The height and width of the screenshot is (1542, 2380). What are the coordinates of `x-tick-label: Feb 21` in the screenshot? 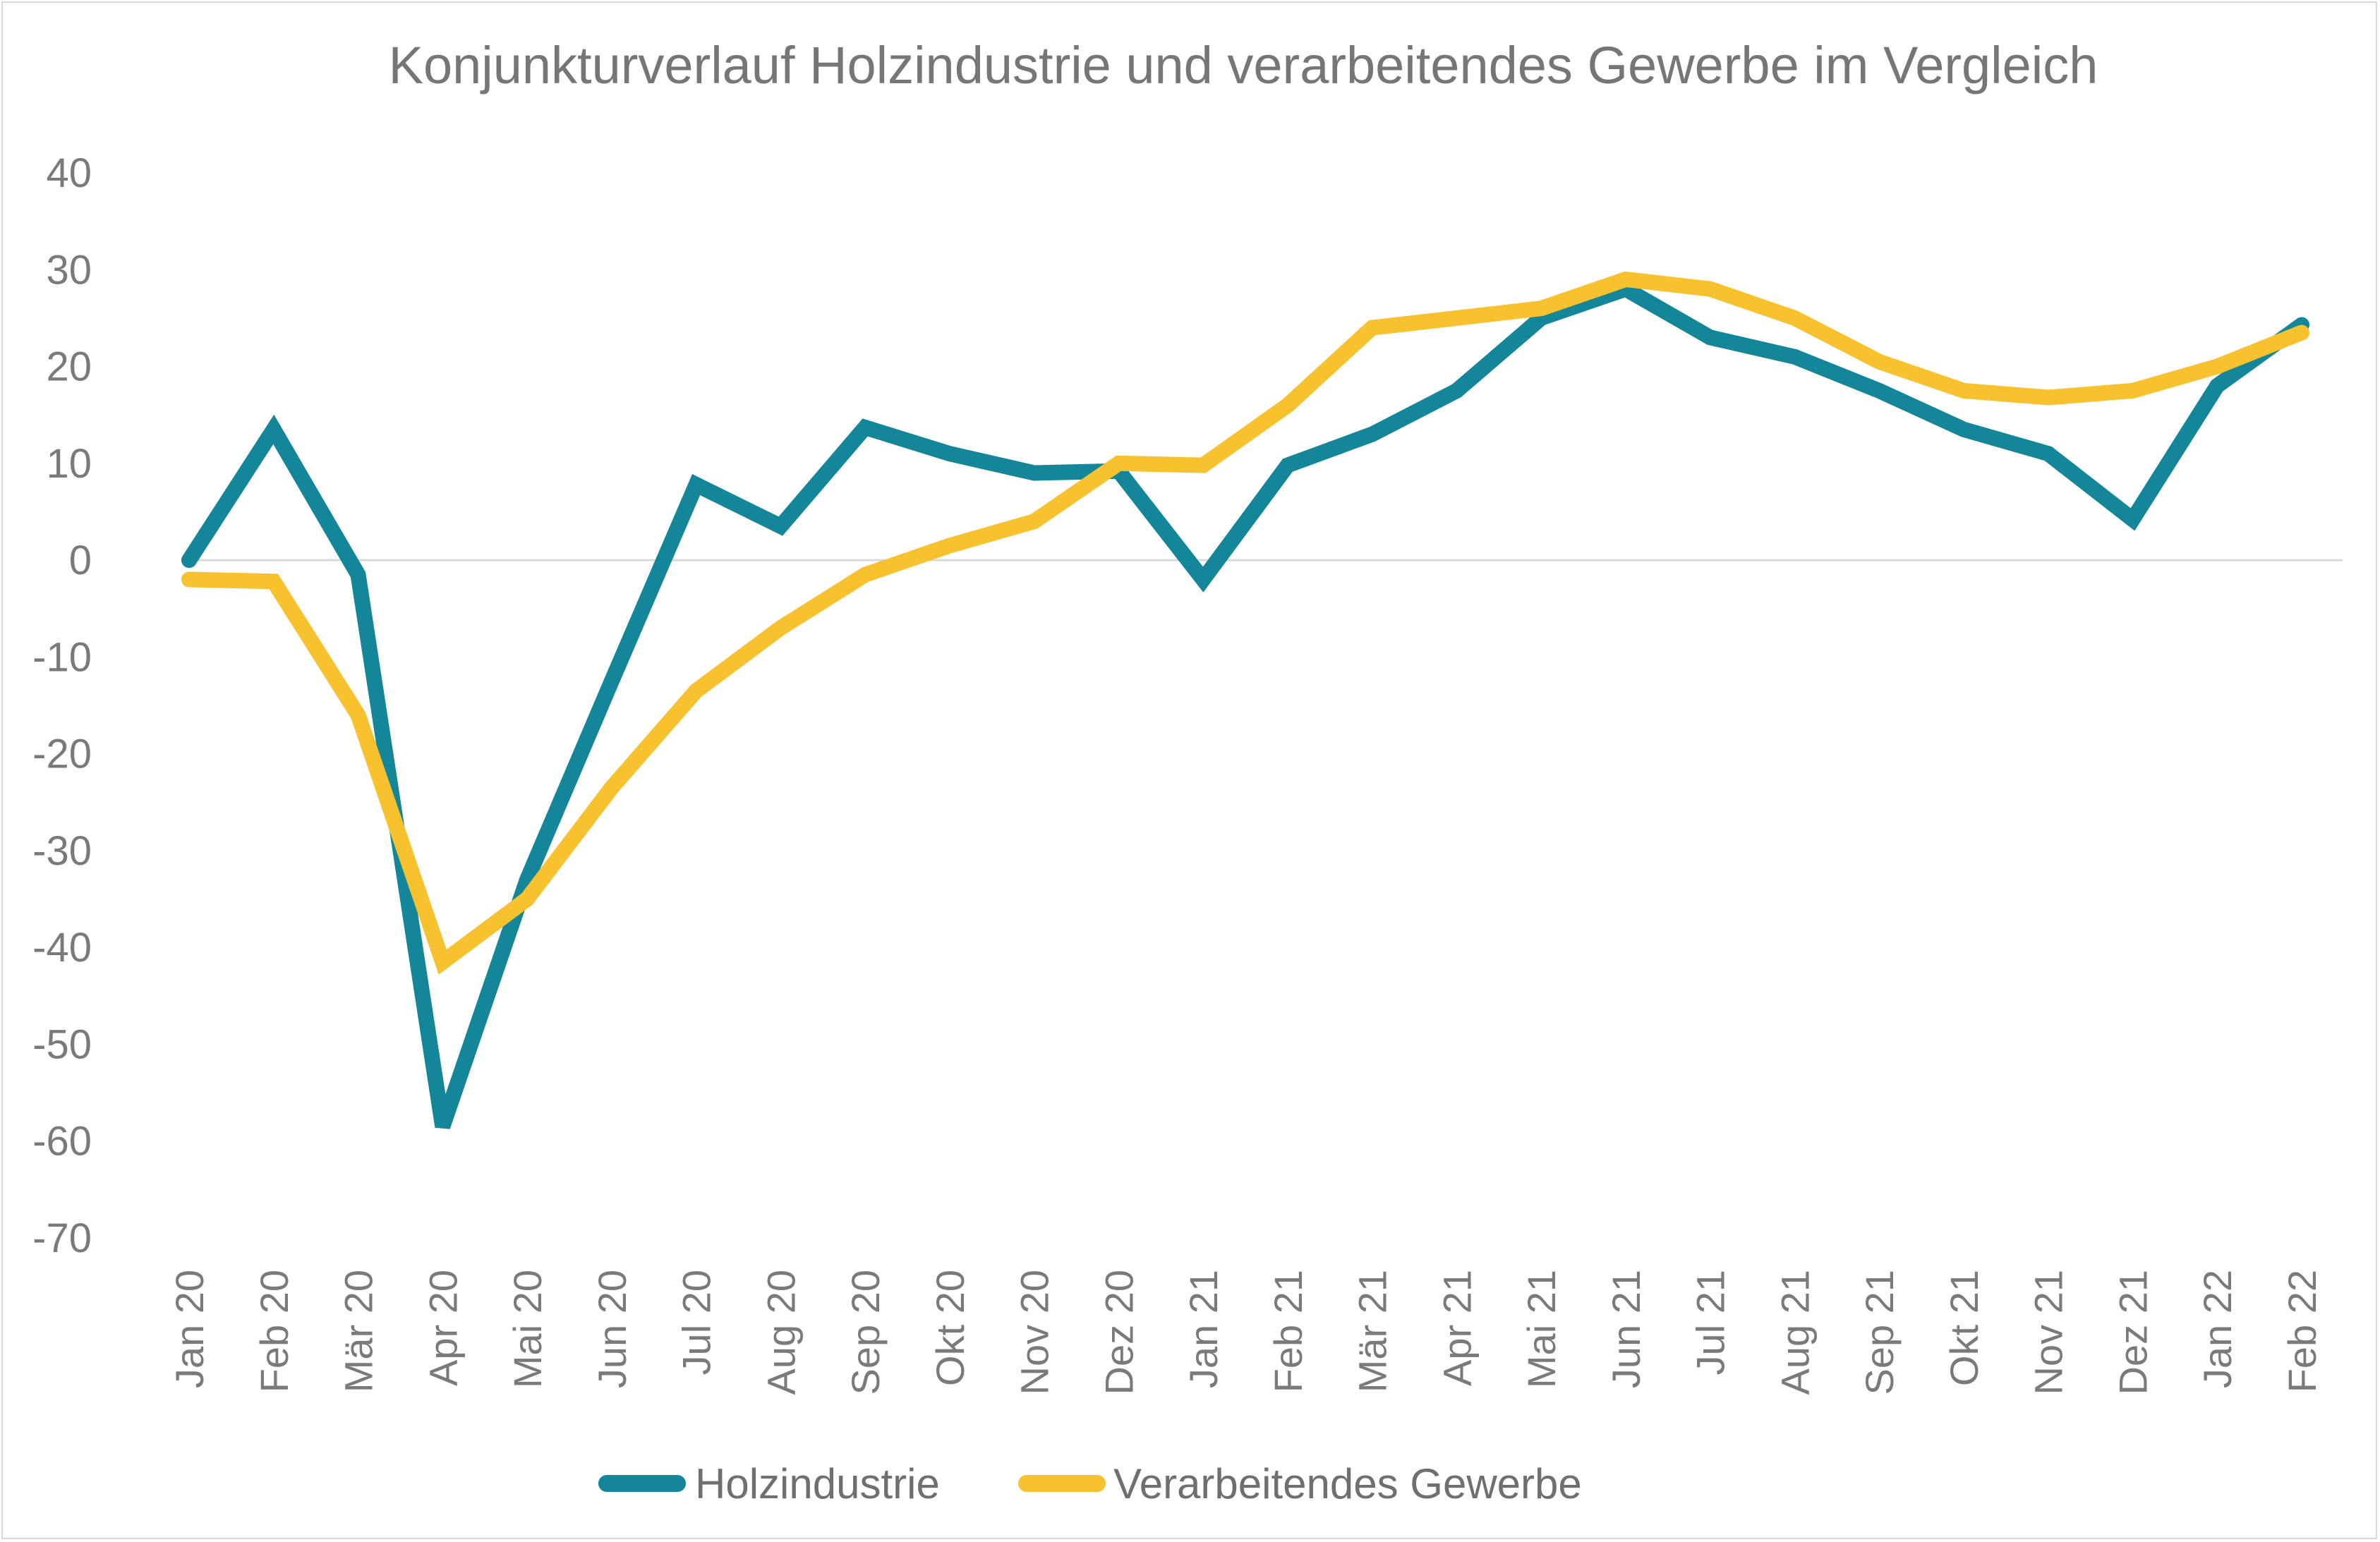 It's located at (1288, 1331).